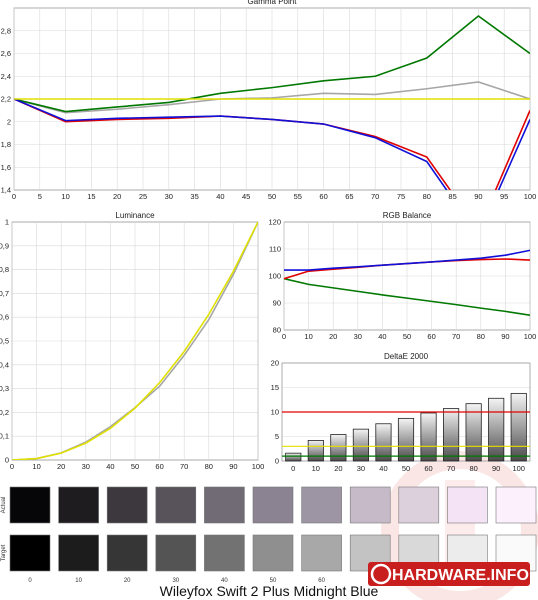 The width and height of the screenshot is (538, 600). I want to click on swatch-label: 0, so click(30, 581).